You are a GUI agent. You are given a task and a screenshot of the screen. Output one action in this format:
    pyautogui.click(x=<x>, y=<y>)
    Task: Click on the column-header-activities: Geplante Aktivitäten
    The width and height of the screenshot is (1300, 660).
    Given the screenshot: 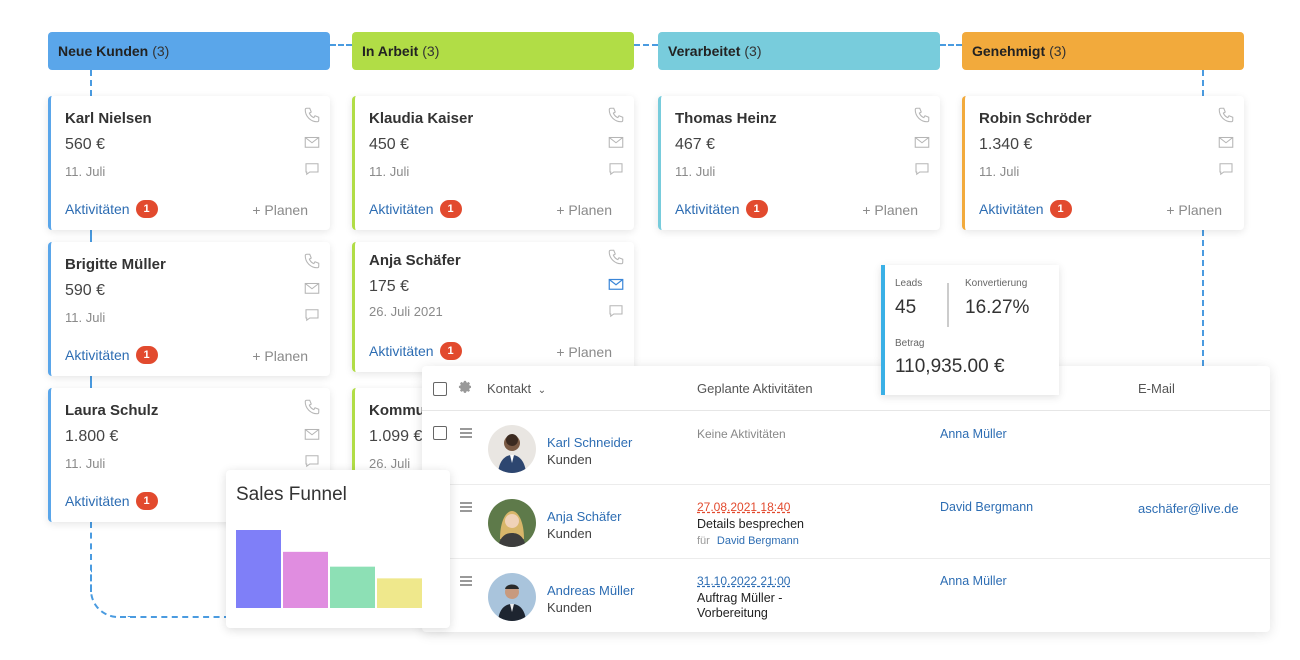 What is the action you would take?
    pyautogui.click(x=755, y=388)
    